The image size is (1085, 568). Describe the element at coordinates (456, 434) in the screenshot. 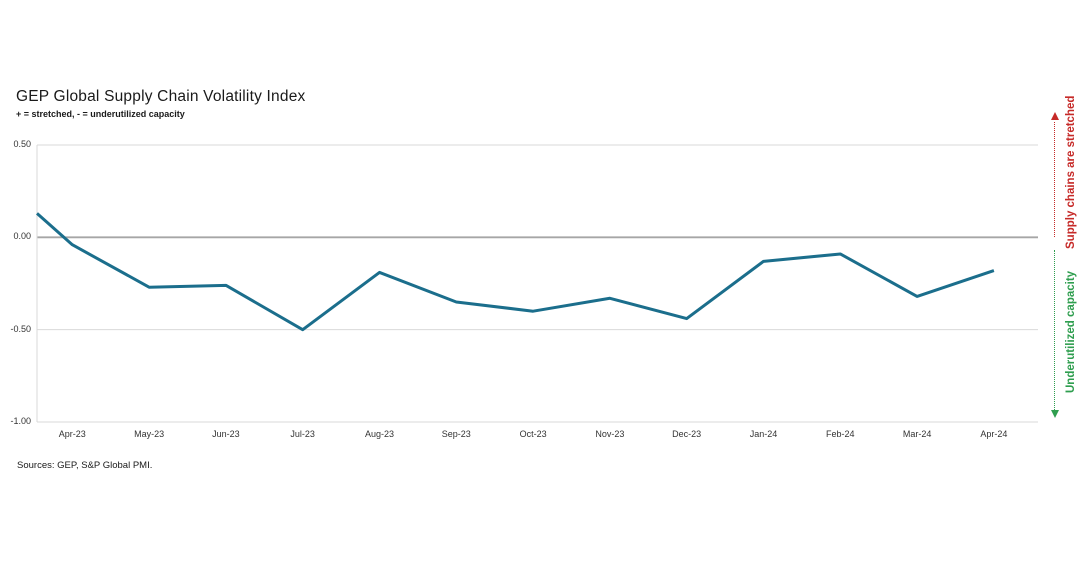

I see `x-axis-label: Sep-23` at that location.